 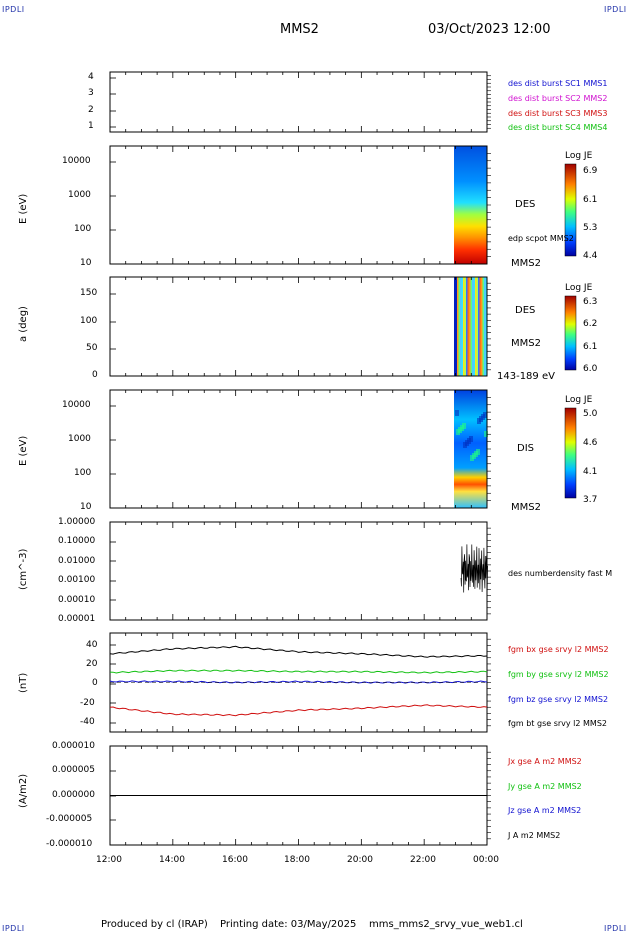 What do you see at coordinates (590, 347) in the screenshot?
I see `des-pitch-cbar-tick-3: 6.1` at bounding box center [590, 347].